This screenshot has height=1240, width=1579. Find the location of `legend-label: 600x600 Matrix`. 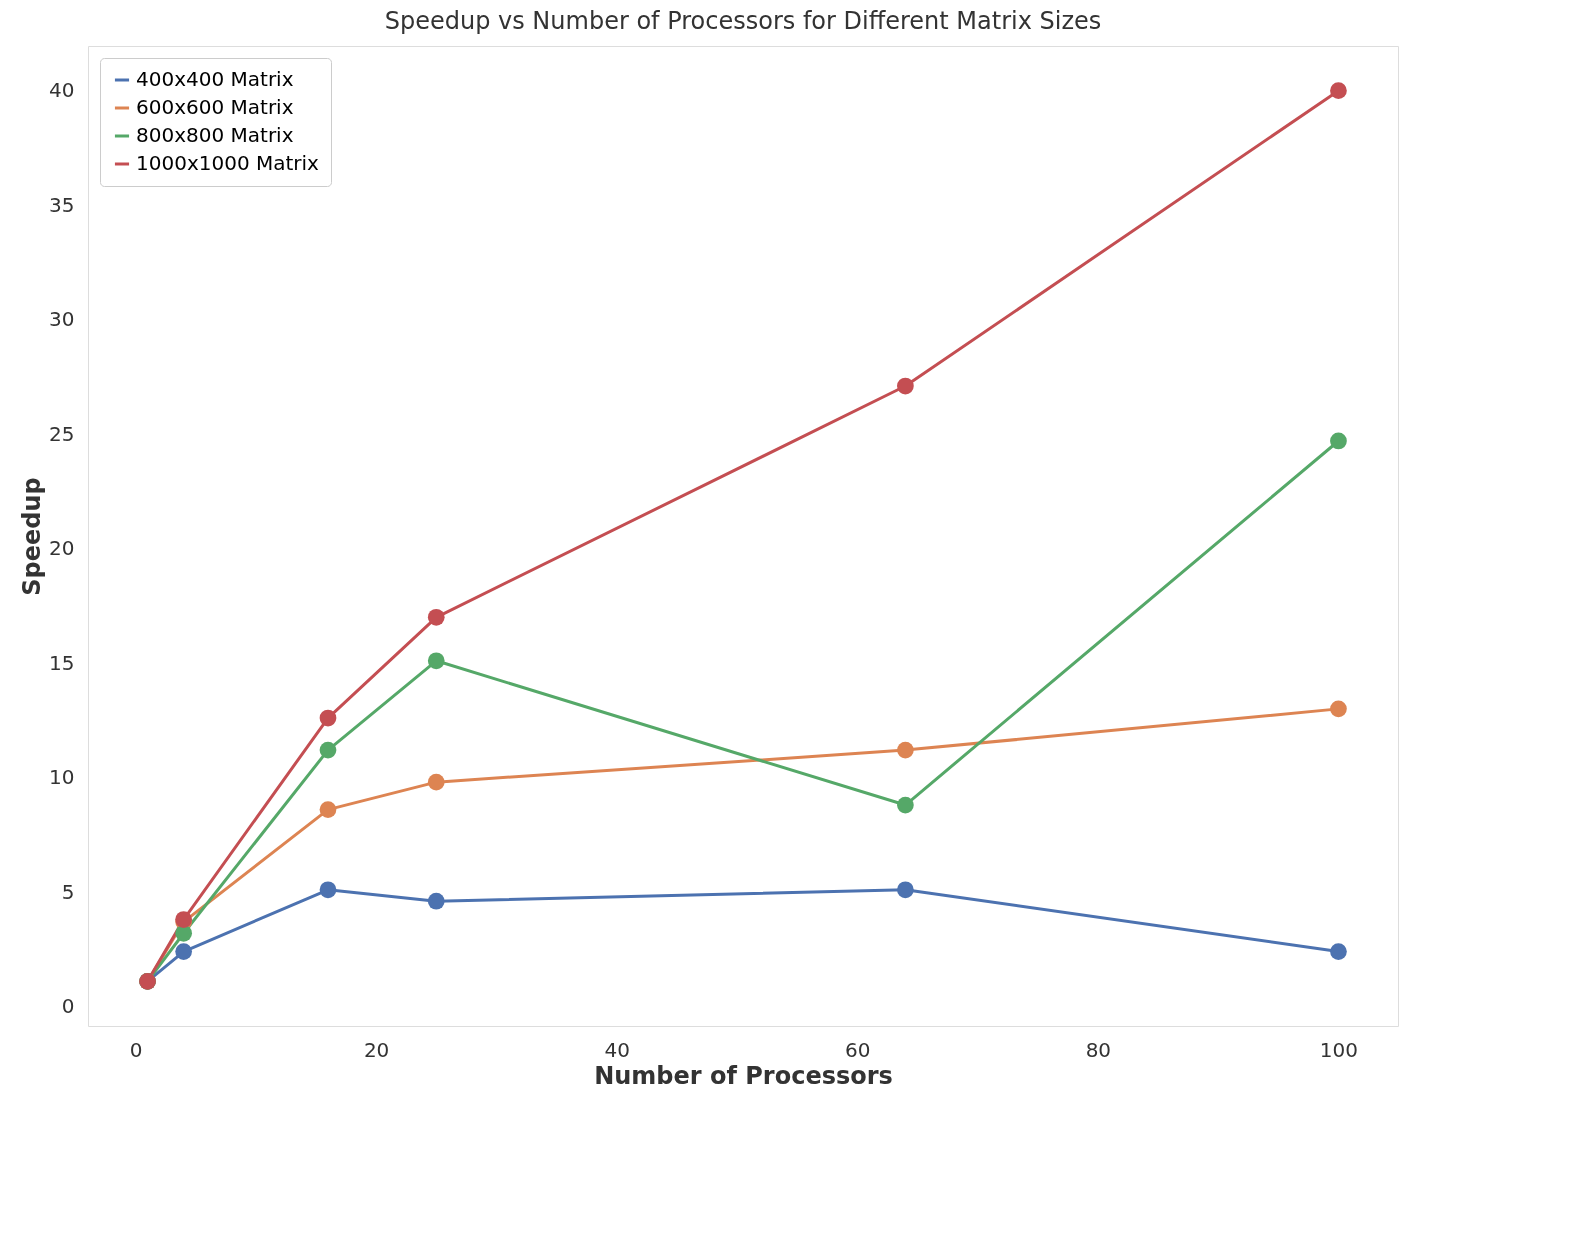

legend-label: 600x600 Matrix is located at coordinates (215, 107).